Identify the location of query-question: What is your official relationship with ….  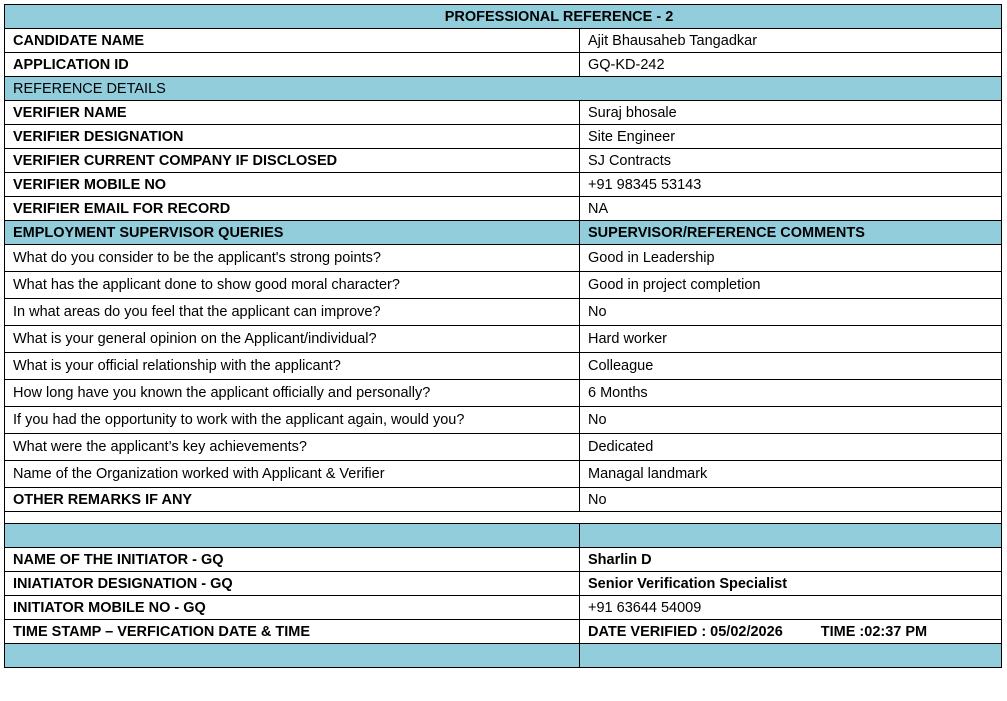
(292, 366).